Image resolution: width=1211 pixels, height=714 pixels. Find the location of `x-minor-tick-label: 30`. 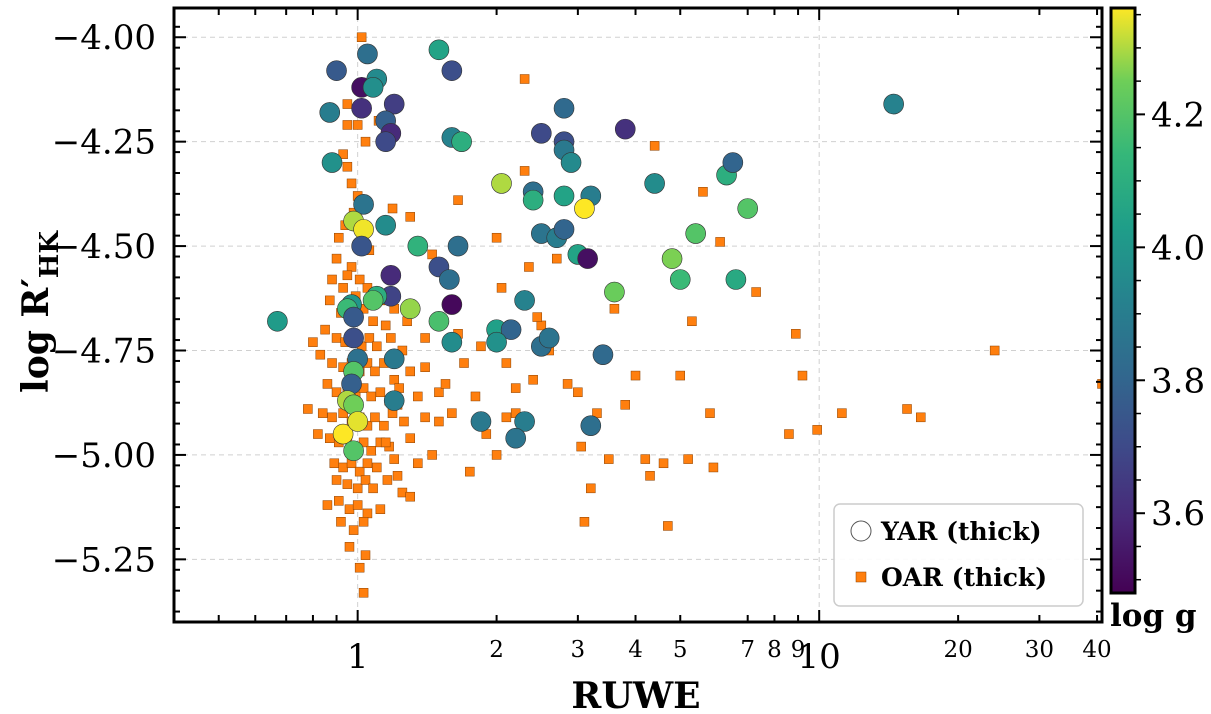

x-minor-tick-label: 30 is located at coordinates (1039, 650).